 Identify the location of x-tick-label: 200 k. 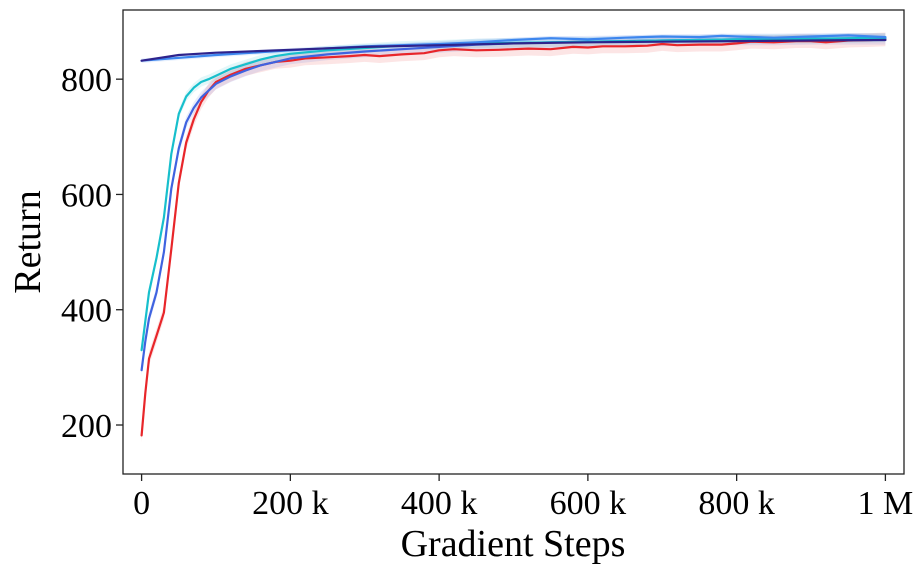
(290, 503).